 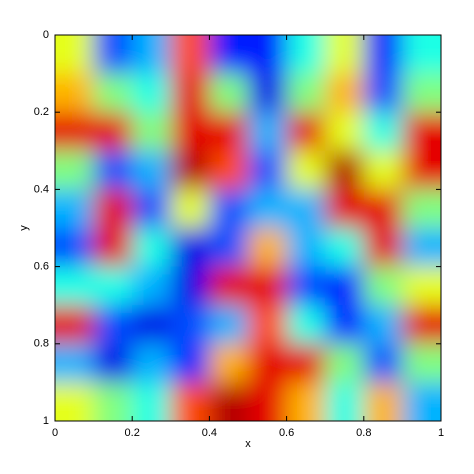 I want to click on y-tick-label: 0.4, so click(x=41, y=189).